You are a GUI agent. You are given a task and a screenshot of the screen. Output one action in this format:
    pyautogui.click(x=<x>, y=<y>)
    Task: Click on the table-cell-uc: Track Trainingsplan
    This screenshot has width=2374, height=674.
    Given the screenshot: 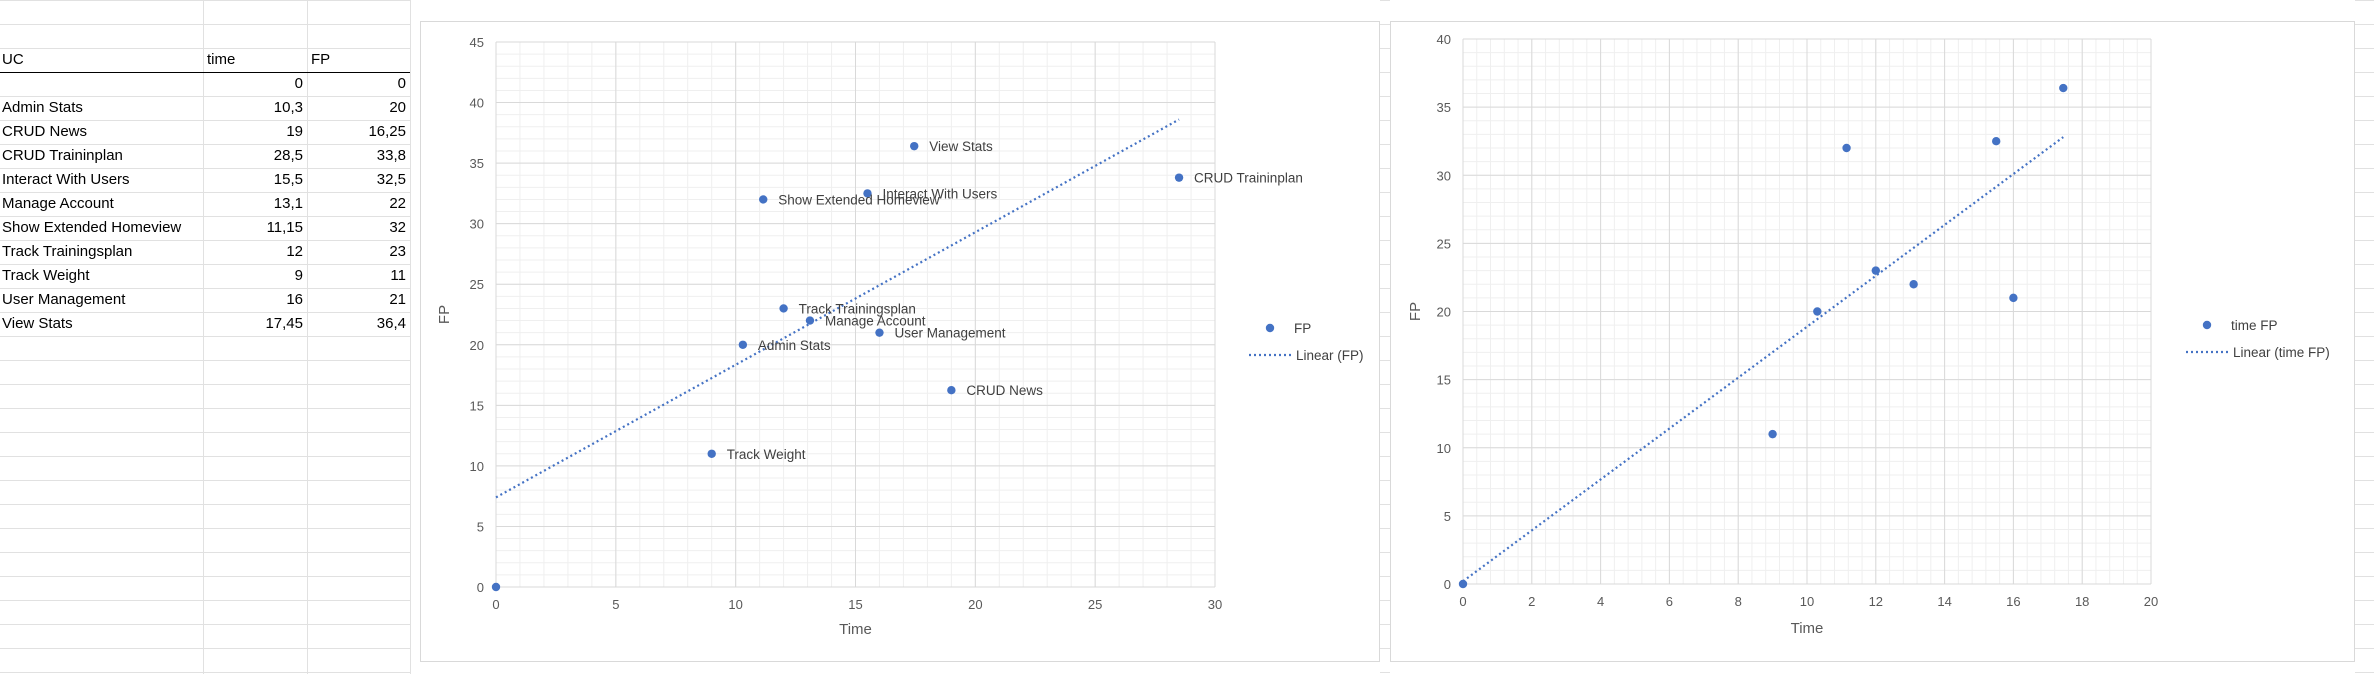 What is the action you would take?
    pyautogui.click(x=67, y=251)
    